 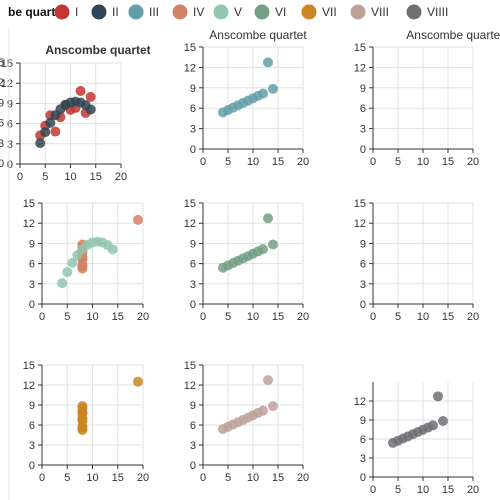 I want to click on legend-label: III, so click(x=154, y=12).